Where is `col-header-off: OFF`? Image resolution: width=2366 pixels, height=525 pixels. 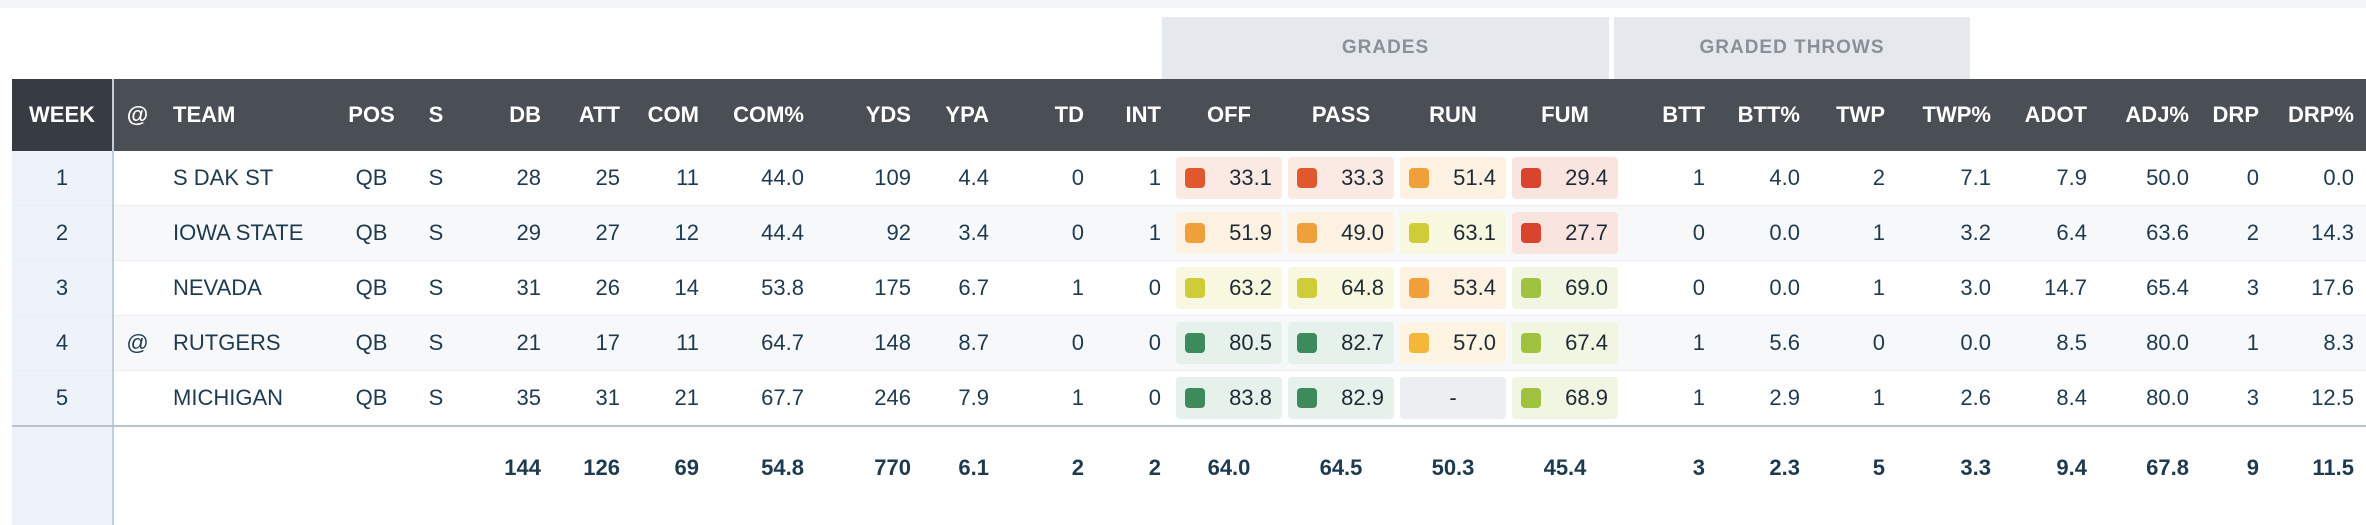
col-header-off: OFF is located at coordinates (1229, 115).